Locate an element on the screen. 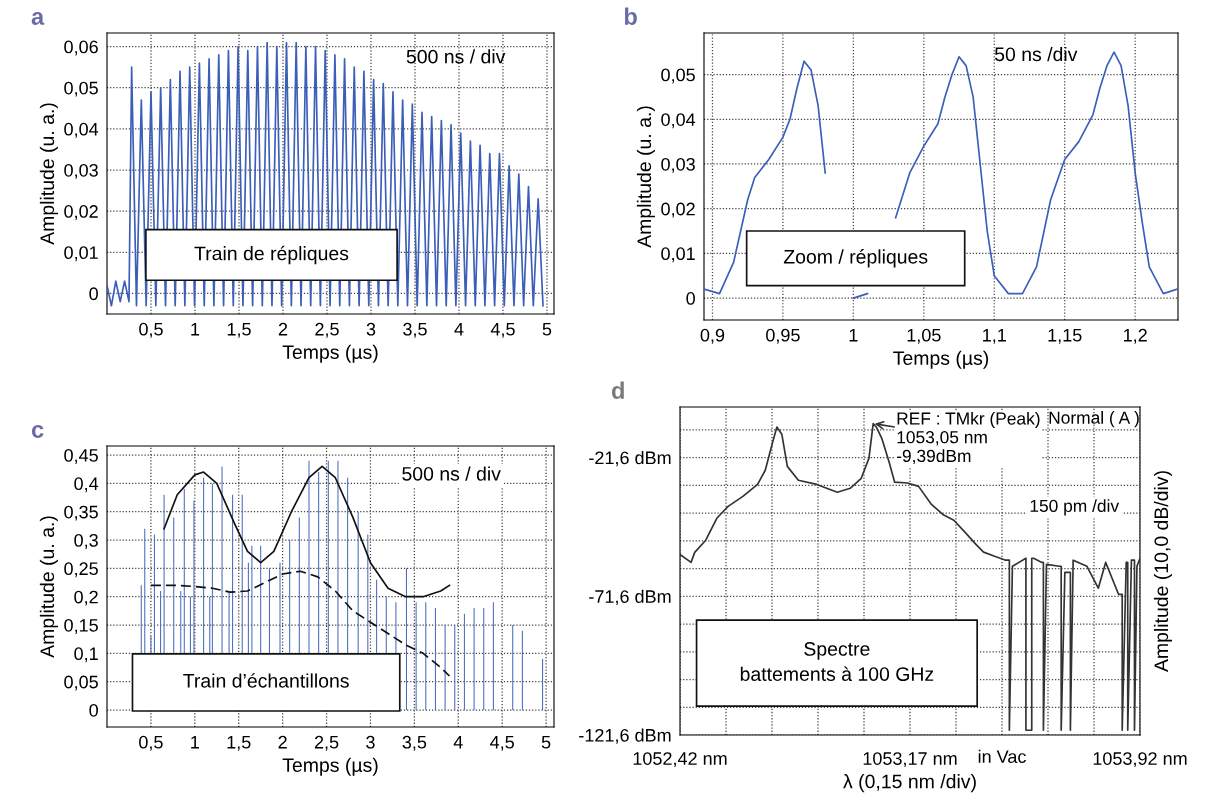 The image size is (1215, 804). y-tick-label: 0,1 is located at coordinates (86, 655).